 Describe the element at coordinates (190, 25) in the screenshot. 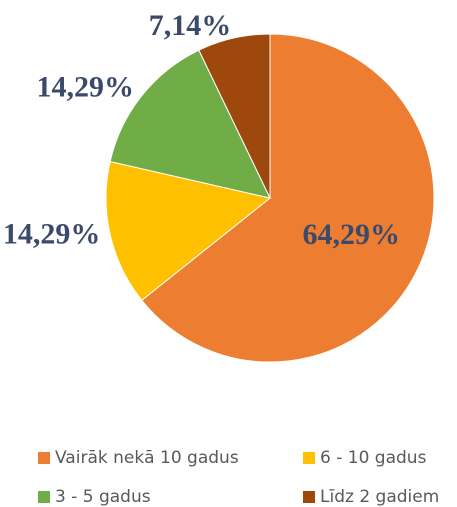

I see `data-label: 7,14%` at that location.